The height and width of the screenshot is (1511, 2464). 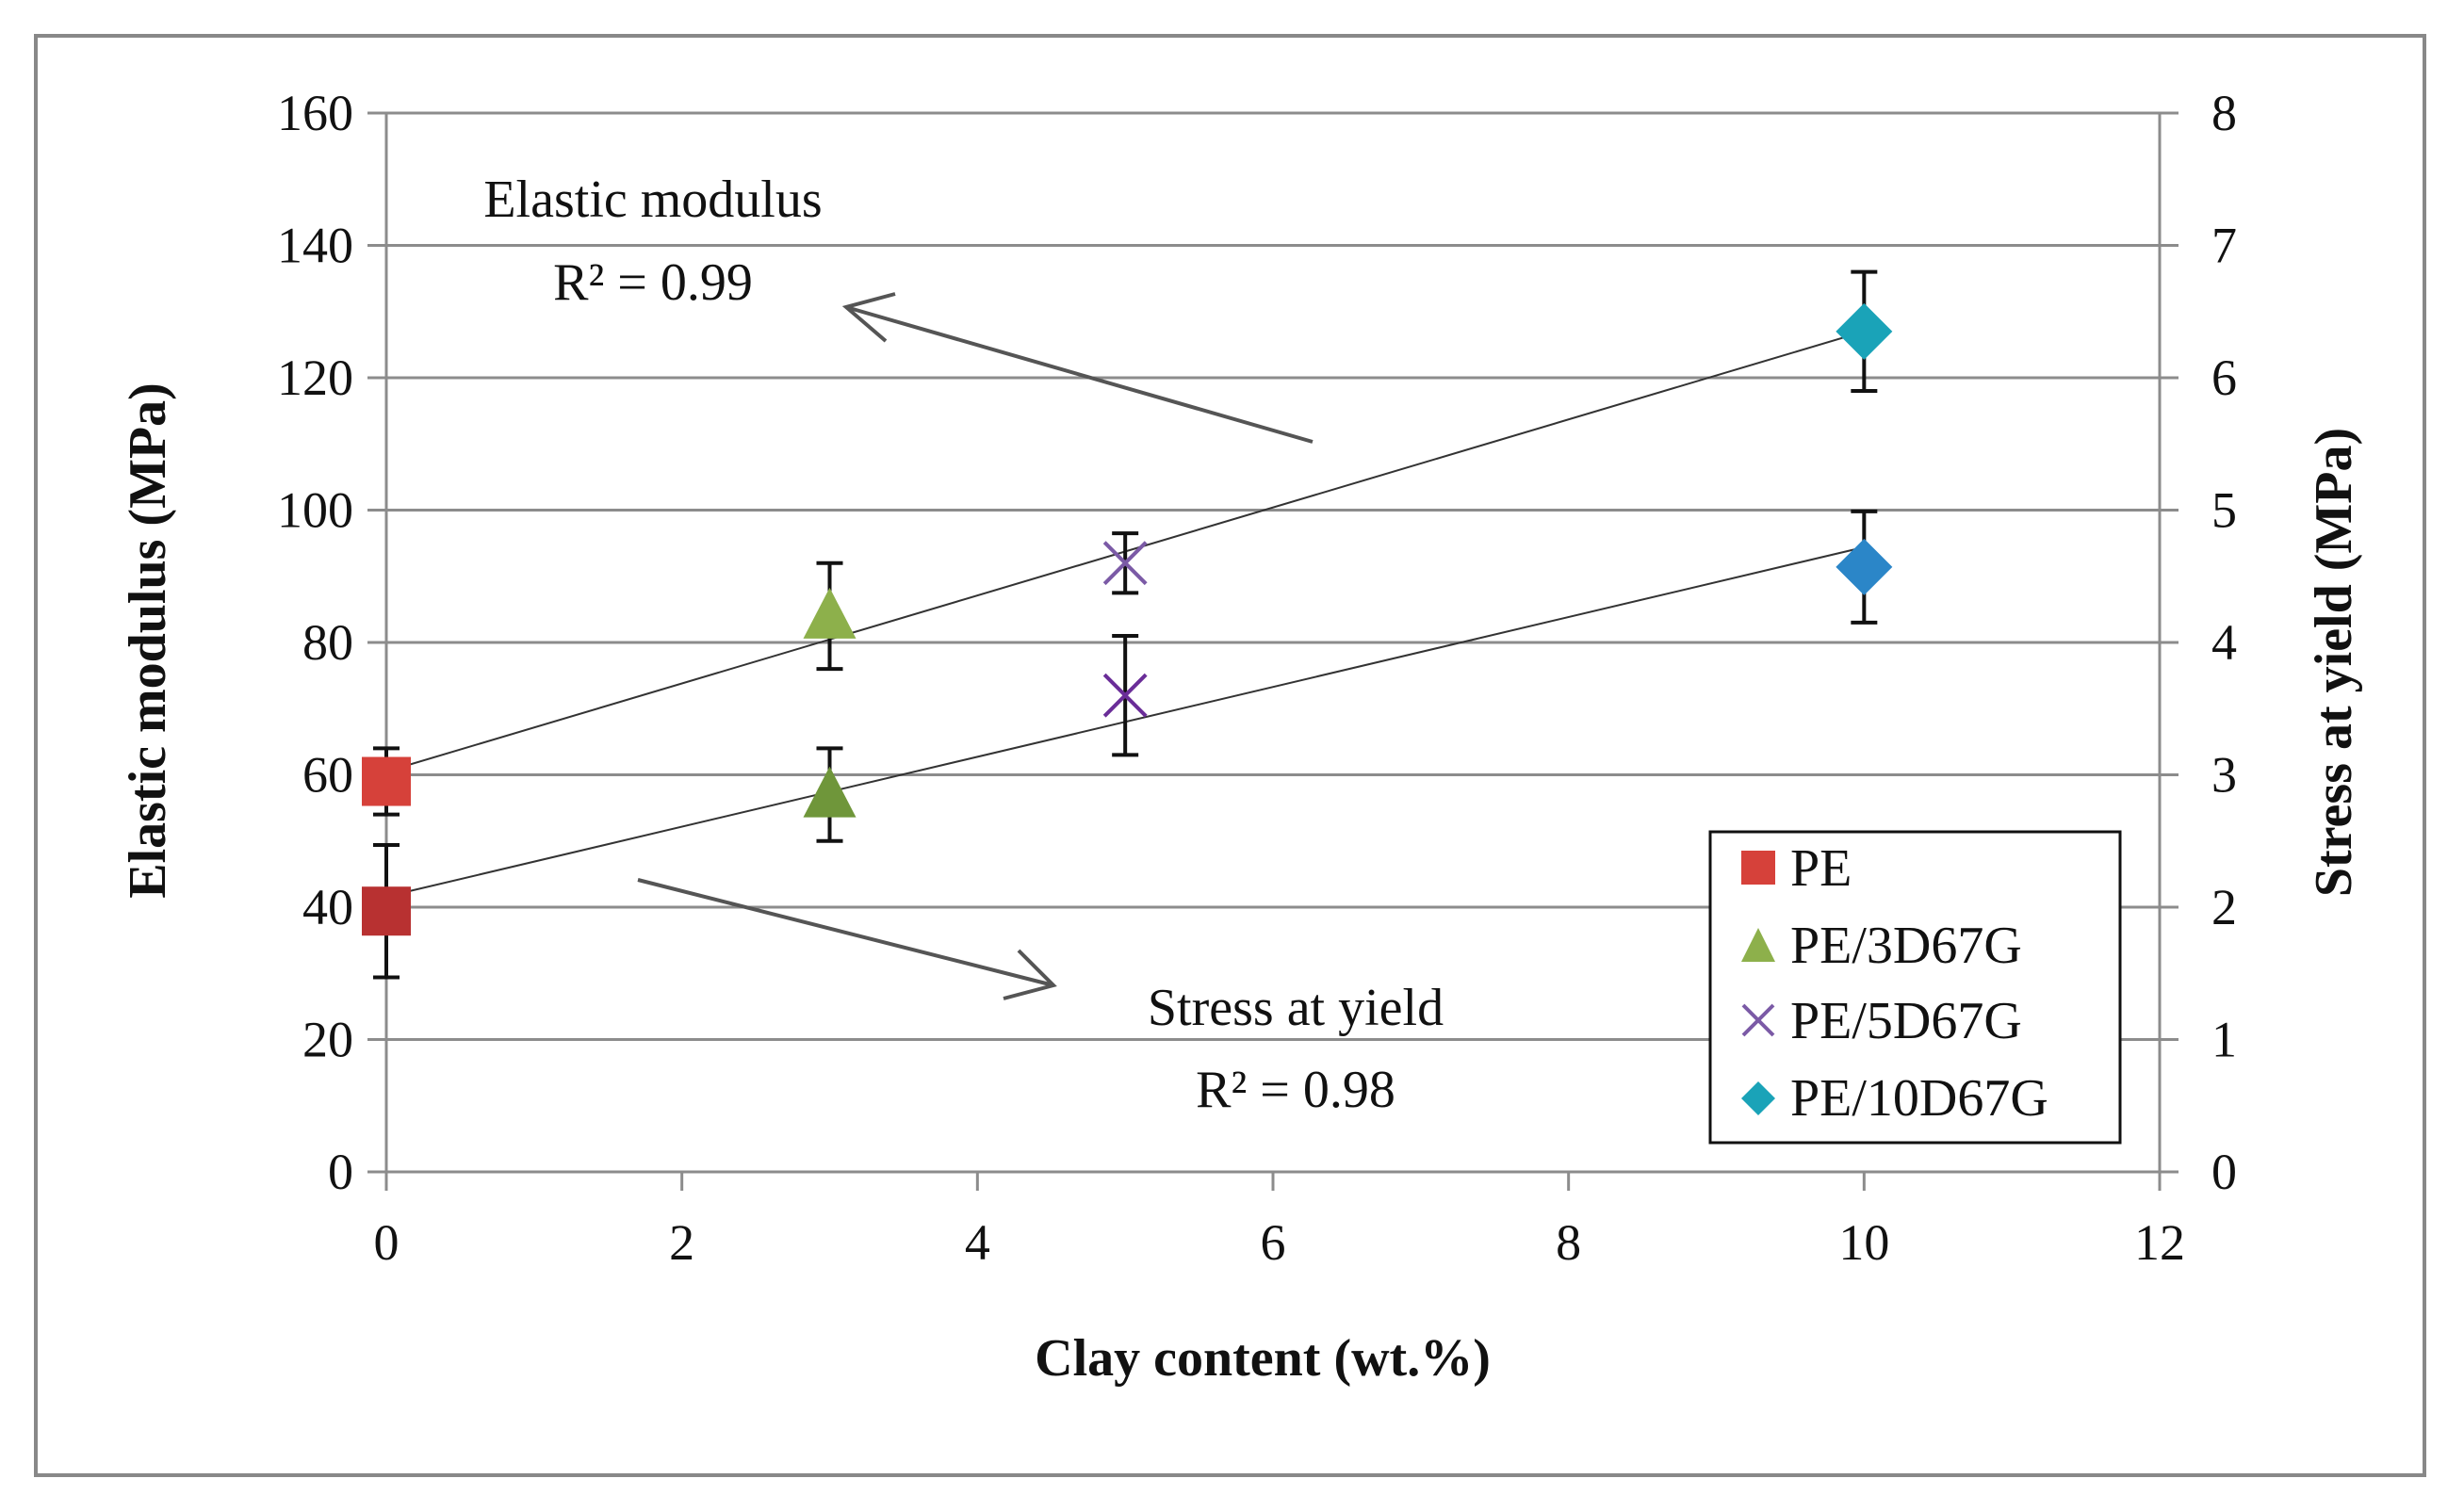 I want to click on y-right-tick-label: 8, so click(x=2224, y=113).